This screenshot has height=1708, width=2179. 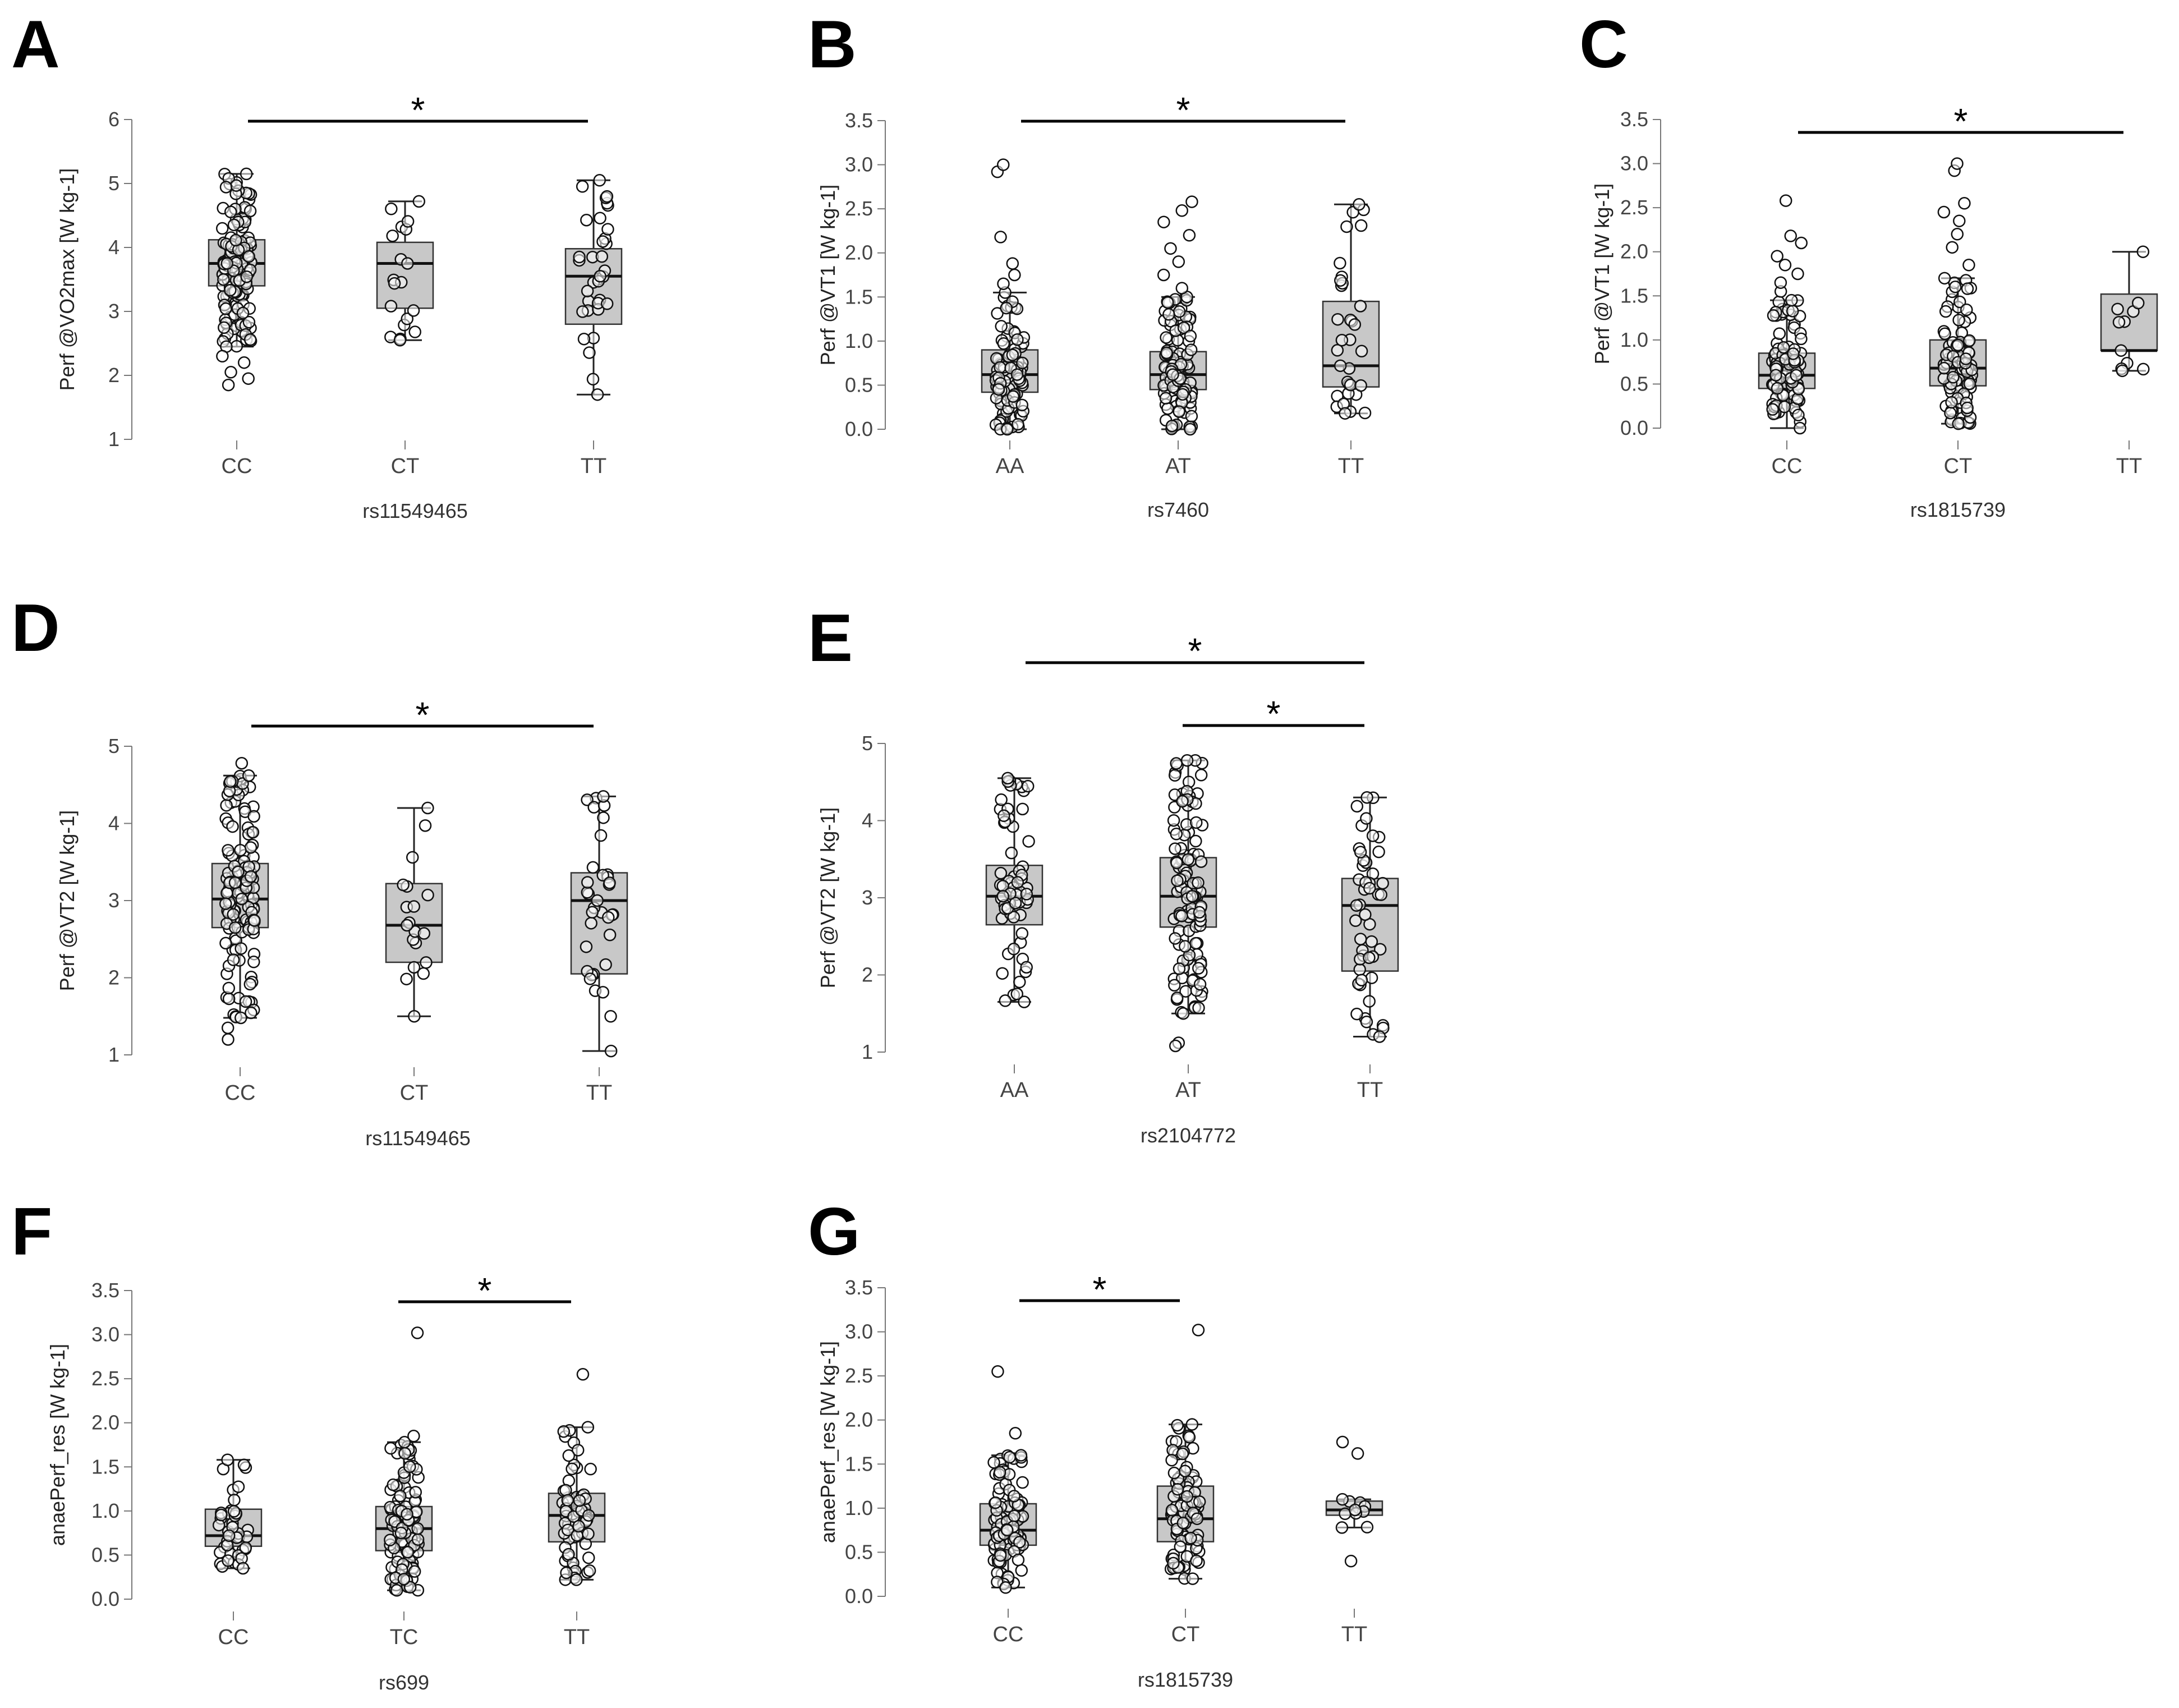 What do you see at coordinates (1603, 45) in the screenshot?
I see `panel-letter: C` at bounding box center [1603, 45].